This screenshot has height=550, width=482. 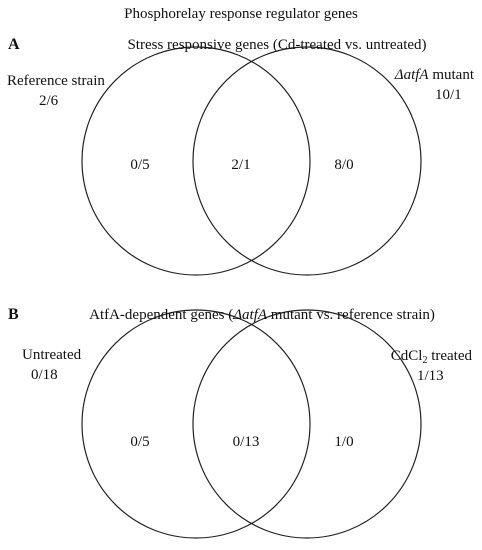 What do you see at coordinates (140, 442) in the screenshot?
I see `panel-b-left-only-count: 0/5` at bounding box center [140, 442].